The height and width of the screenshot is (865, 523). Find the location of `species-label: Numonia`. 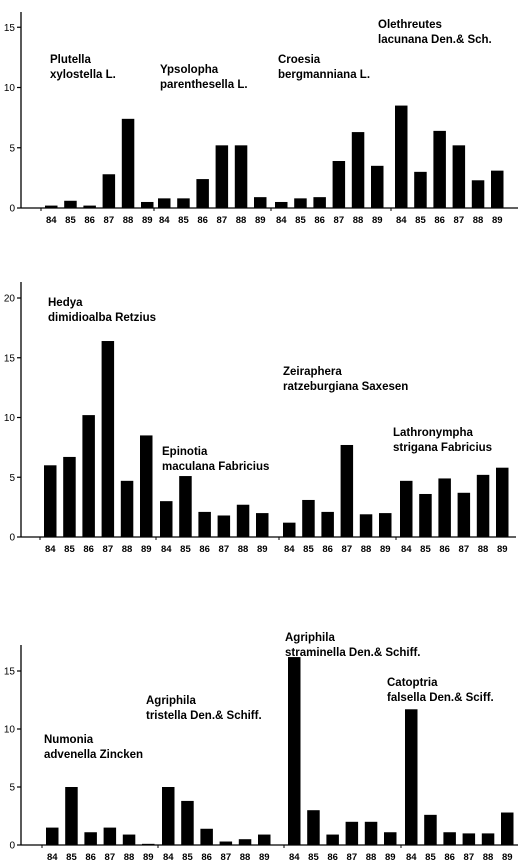

species-label: Numonia is located at coordinates (69, 740).